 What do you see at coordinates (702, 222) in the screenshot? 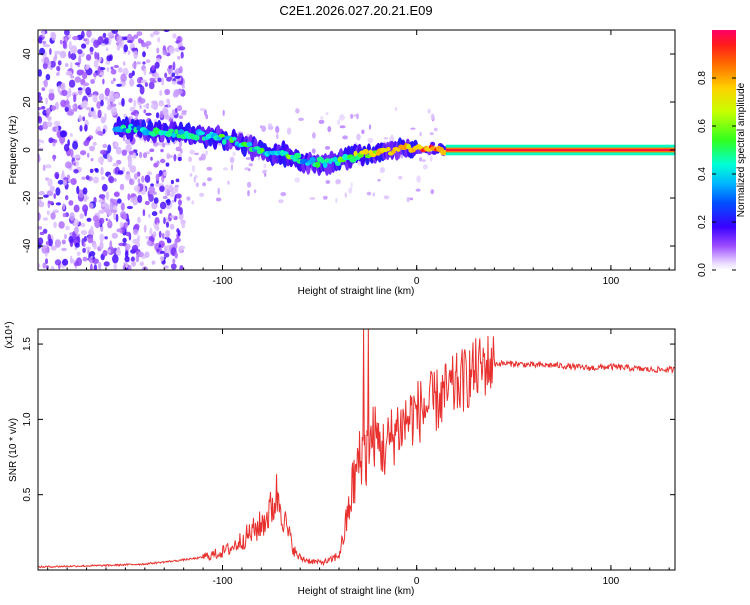
I see `colorbar-tick-label: 0.2` at bounding box center [702, 222].